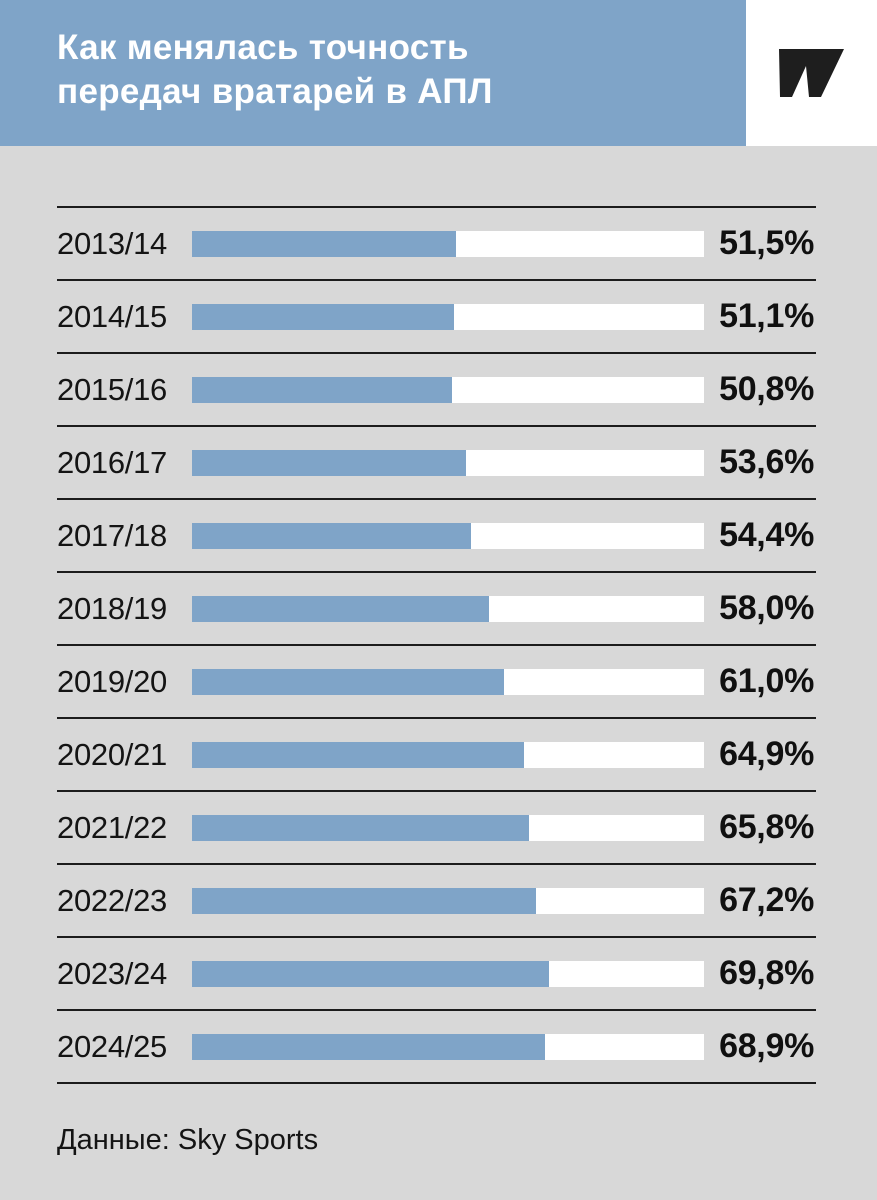 This screenshot has width=877, height=1200. I want to click on sports-ru-logo-icon, so click(811, 73).